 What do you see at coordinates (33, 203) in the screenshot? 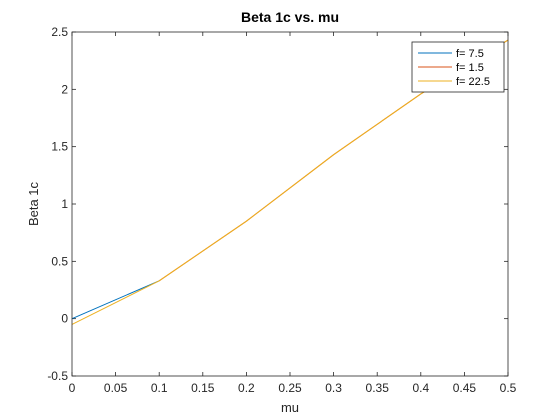
I see `y-axis-label: Beta 1c` at bounding box center [33, 203].